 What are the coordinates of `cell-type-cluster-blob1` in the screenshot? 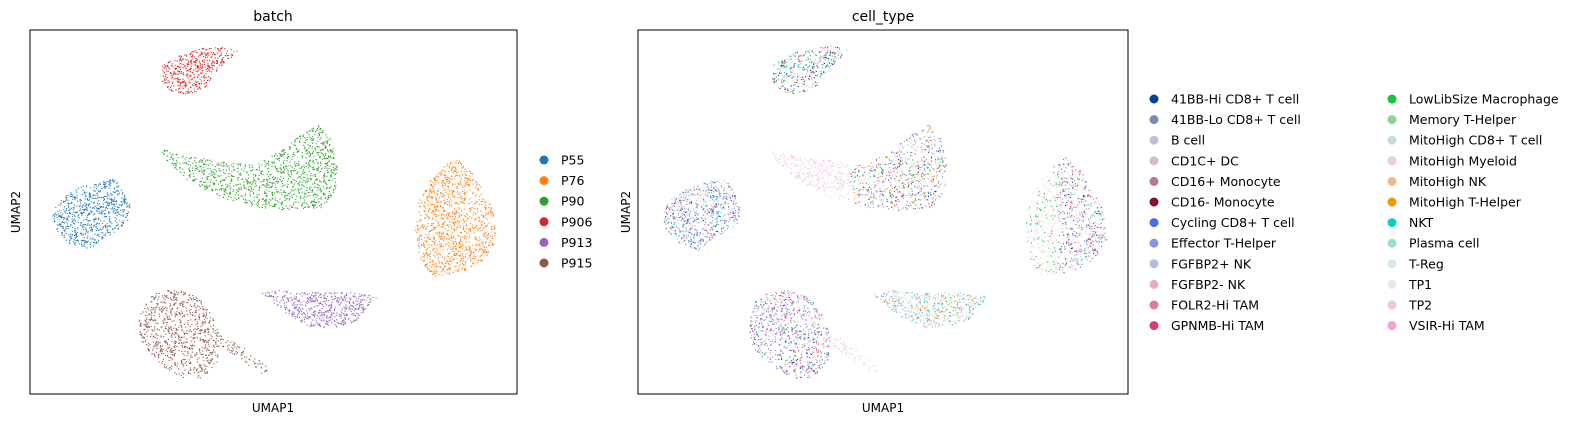 It's located at (702, 215).